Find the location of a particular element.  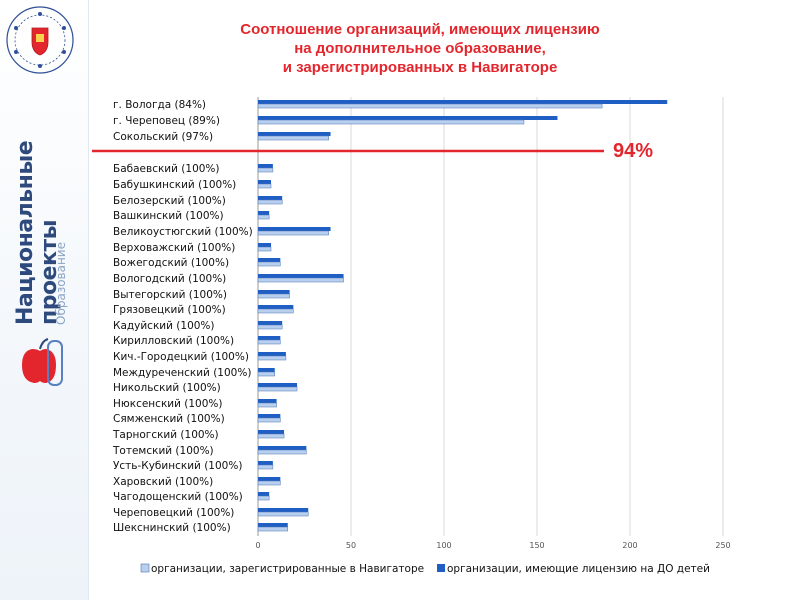

category-label: Кадуйский (100%) is located at coordinates (164, 326).